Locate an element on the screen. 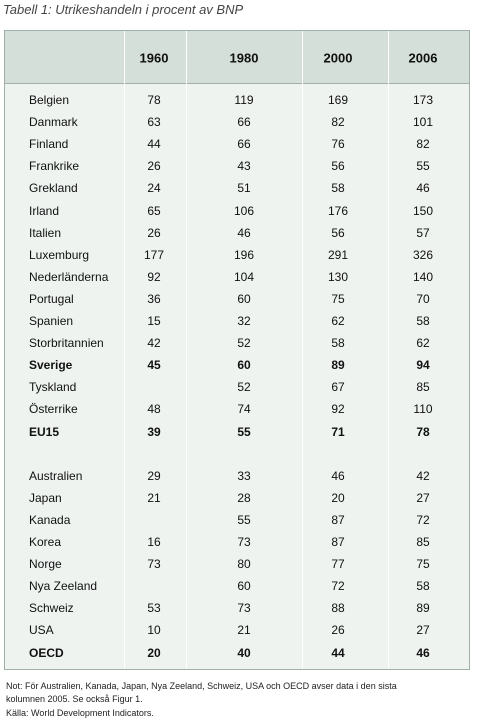 Image resolution: width=478 pixels, height=726 pixels. cell-value: 173 is located at coordinates (423, 100).